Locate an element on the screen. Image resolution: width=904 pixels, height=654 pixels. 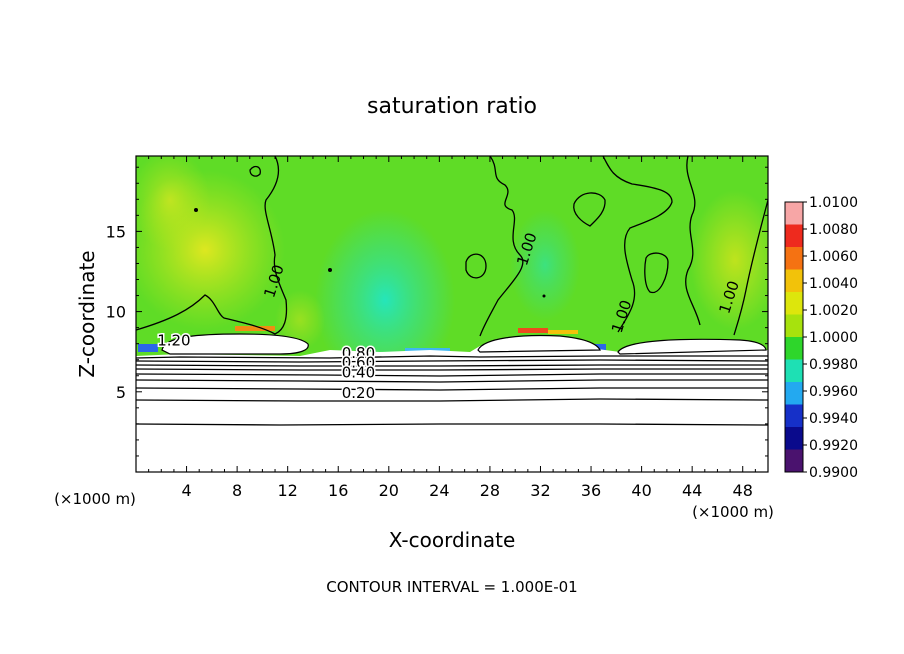
y-tick-label: 10 is located at coordinates (116, 312).